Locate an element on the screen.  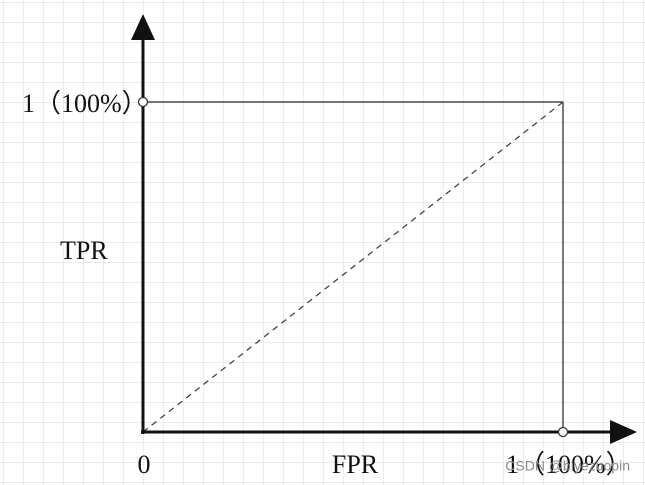
x-axis-label: FPR is located at coordinates (355, 464).